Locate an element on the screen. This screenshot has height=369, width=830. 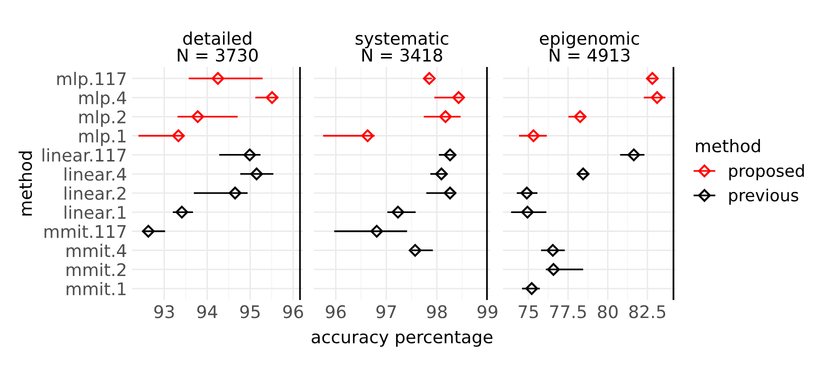
y-tick-label: mmit.1 is located at coordinates (96, 289).